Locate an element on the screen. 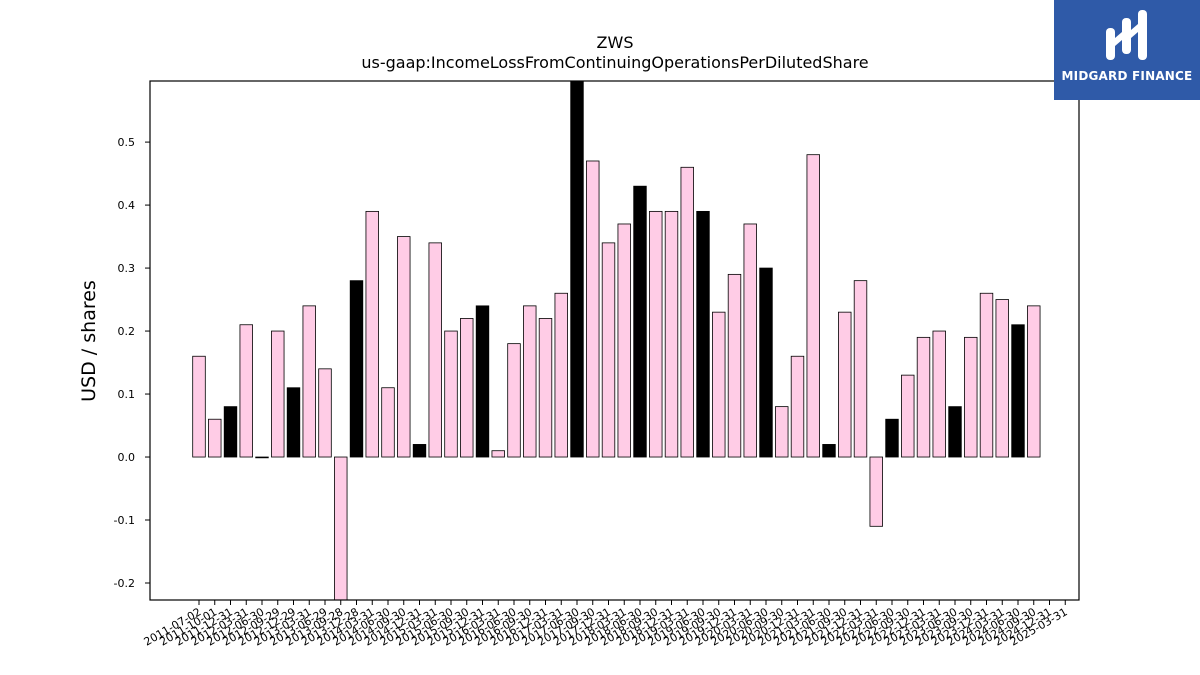 The height and width of the screenshot is (675, 1200). brand-logo: MIDGARD FINANCE is located at coordinates (1127, 50).